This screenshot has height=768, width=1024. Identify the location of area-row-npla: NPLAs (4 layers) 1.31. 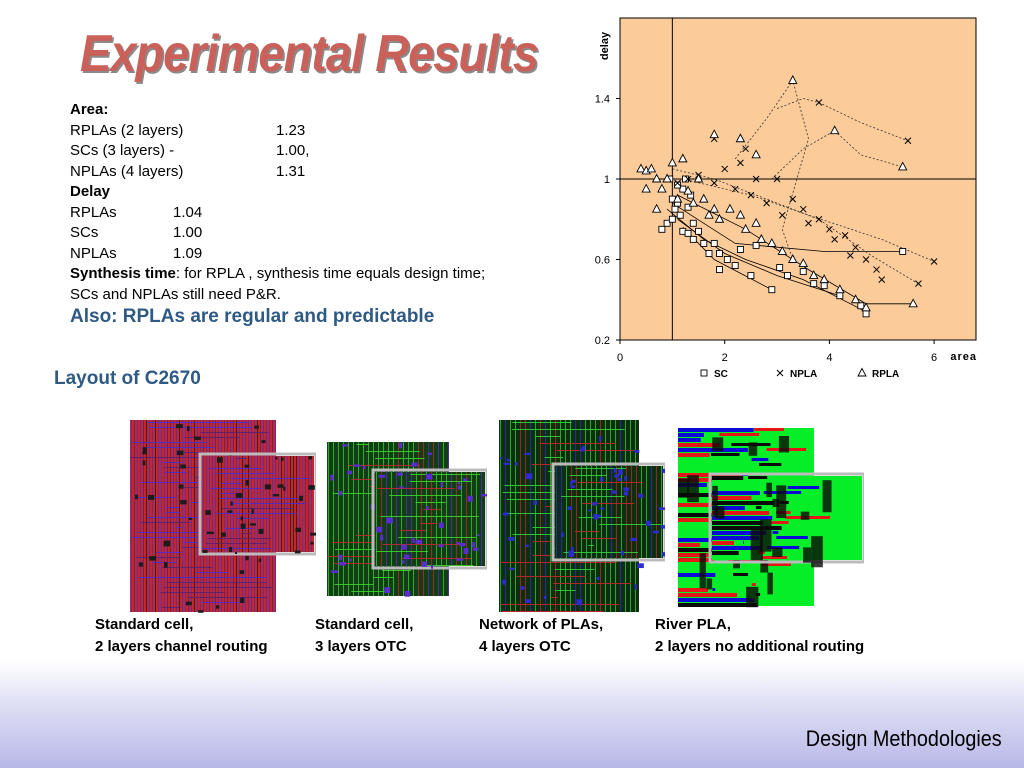
(277, 172).